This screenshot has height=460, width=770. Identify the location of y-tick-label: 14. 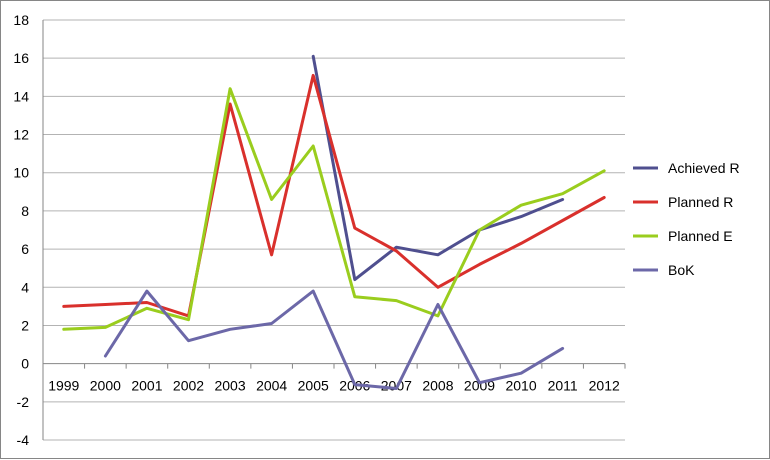
(21, 96).